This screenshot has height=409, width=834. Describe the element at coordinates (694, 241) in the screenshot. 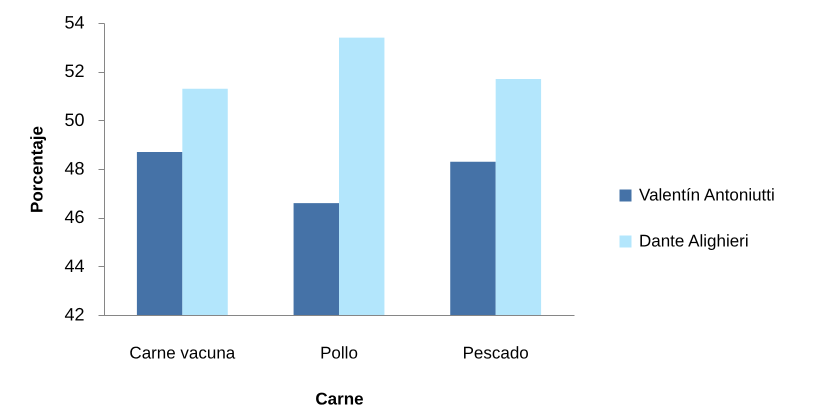

I see `legend-label: Dante Alighieri` at that location.